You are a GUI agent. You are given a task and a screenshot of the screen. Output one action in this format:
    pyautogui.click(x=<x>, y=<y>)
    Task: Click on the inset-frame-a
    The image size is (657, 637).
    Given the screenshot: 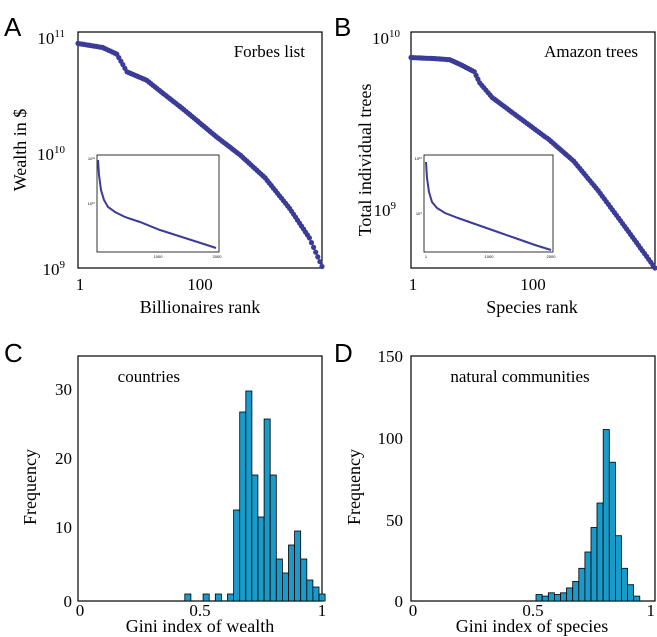 What is the action you would take?
    pyautogui.click(x=158, y=203)
    